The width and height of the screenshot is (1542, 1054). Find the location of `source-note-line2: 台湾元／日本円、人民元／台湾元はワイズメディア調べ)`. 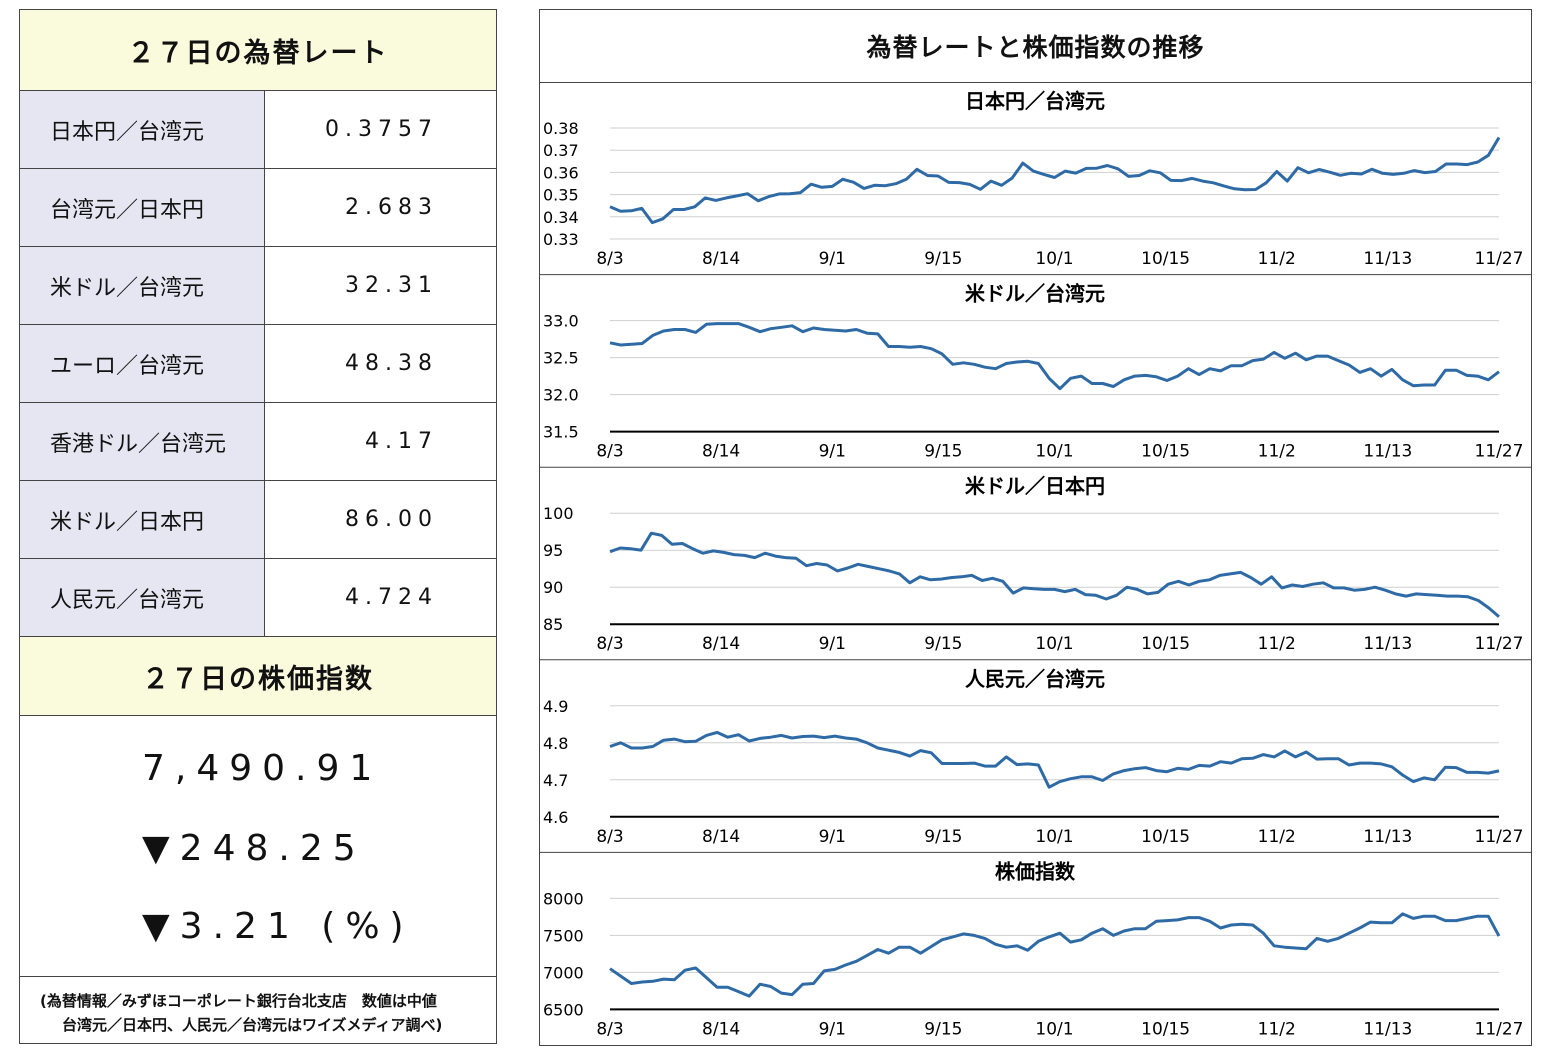

source-note-line2: 台湾元／日本円、人民元／台湾元はワイズメディア調べ) is located at coordinates (252, 1025).